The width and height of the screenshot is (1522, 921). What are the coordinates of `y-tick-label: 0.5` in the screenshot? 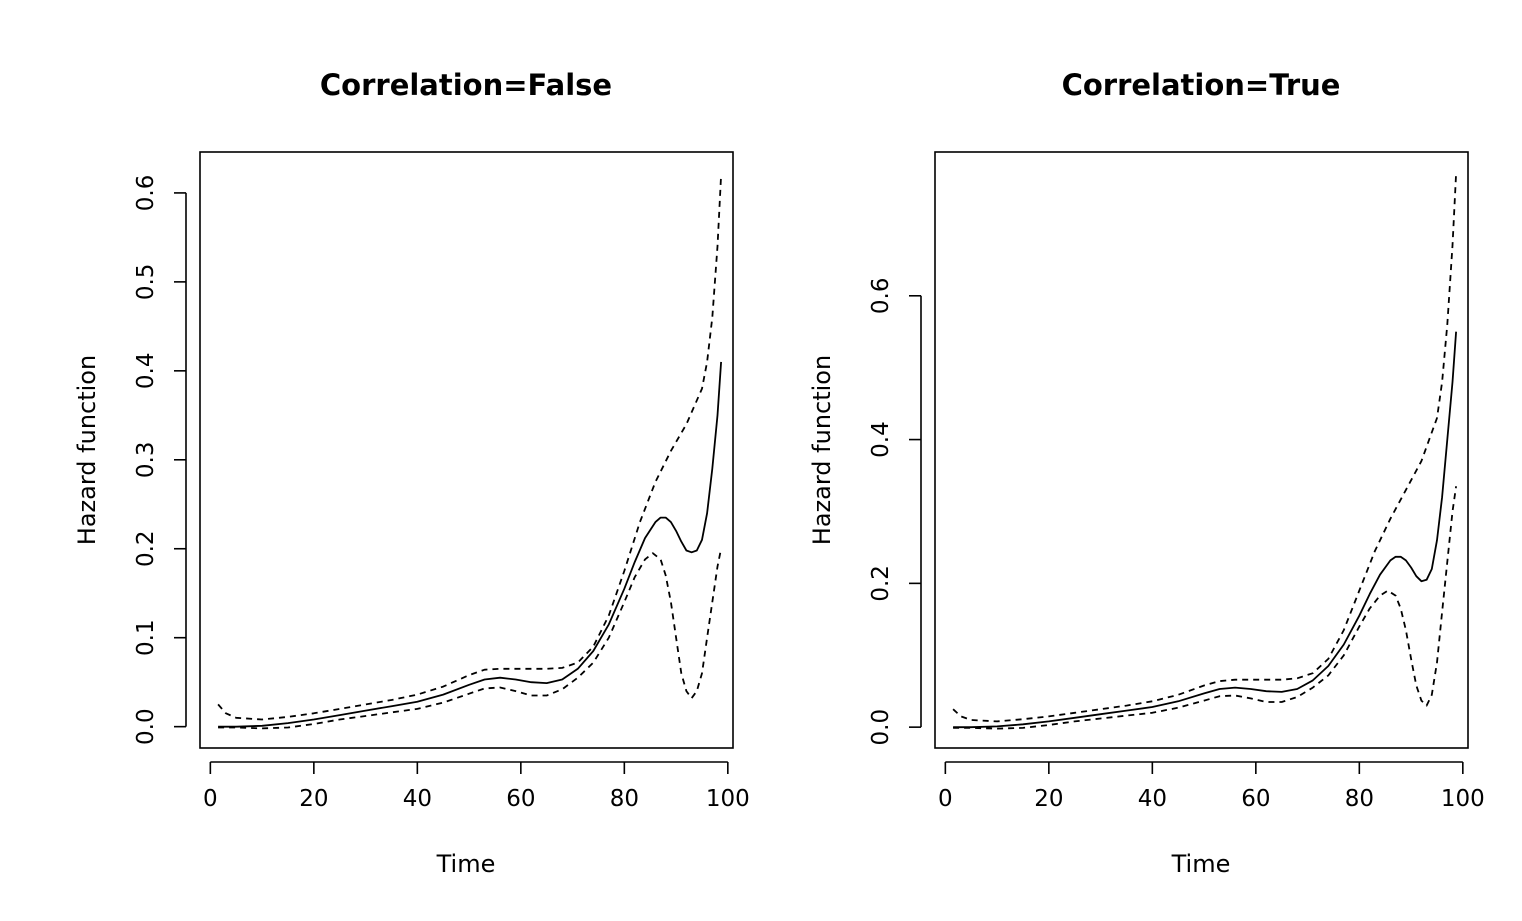 It's located at (146, 282).